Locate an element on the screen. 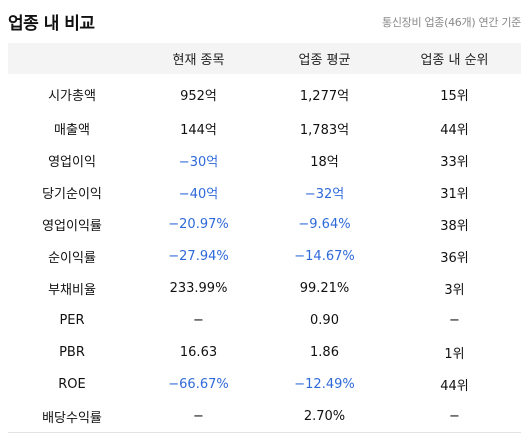 This screenshot has width=529, height=433. table-row: PBR 16.63 1.86 1위 is located at coordinates (264, 352).